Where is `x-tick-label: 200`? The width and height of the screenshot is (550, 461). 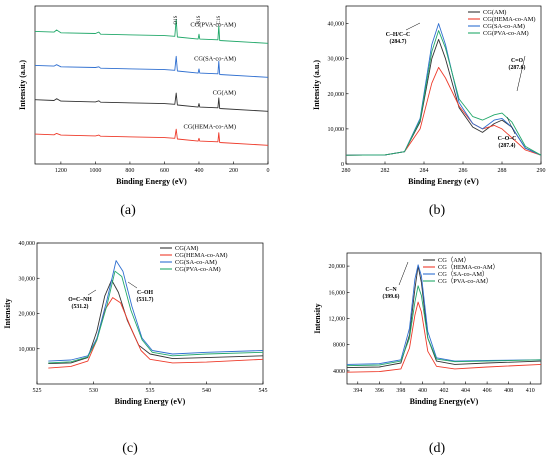 x-tick-label: 200 is located at coordinates (233, 171).